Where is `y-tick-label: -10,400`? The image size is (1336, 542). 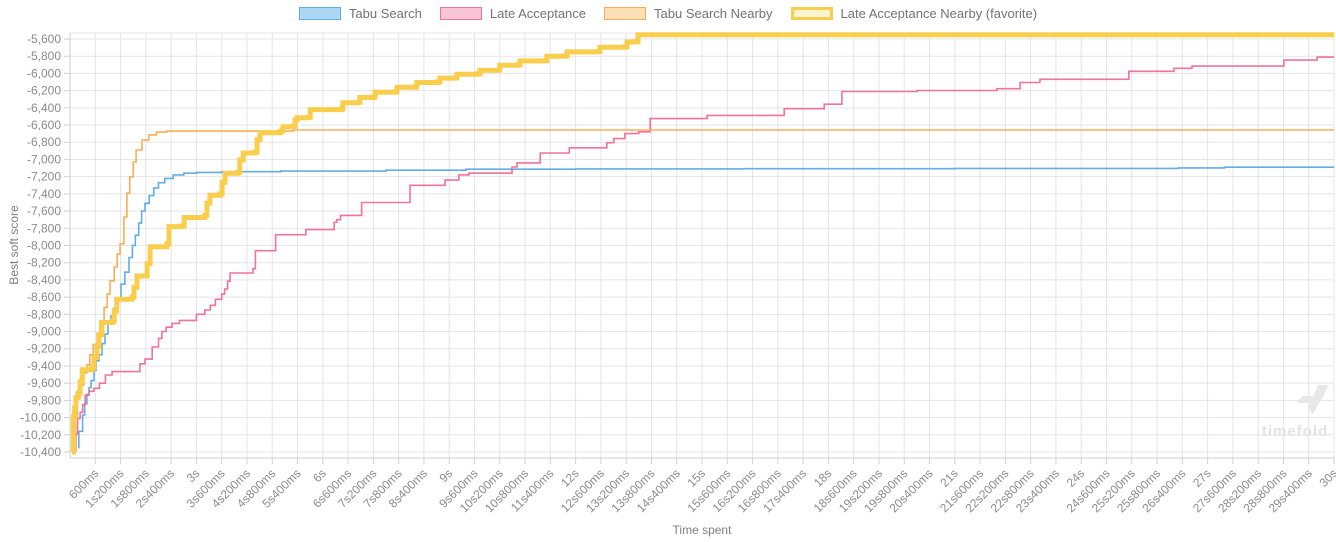
y-tick-label: -10,400 is located at coordinates (40, 452).